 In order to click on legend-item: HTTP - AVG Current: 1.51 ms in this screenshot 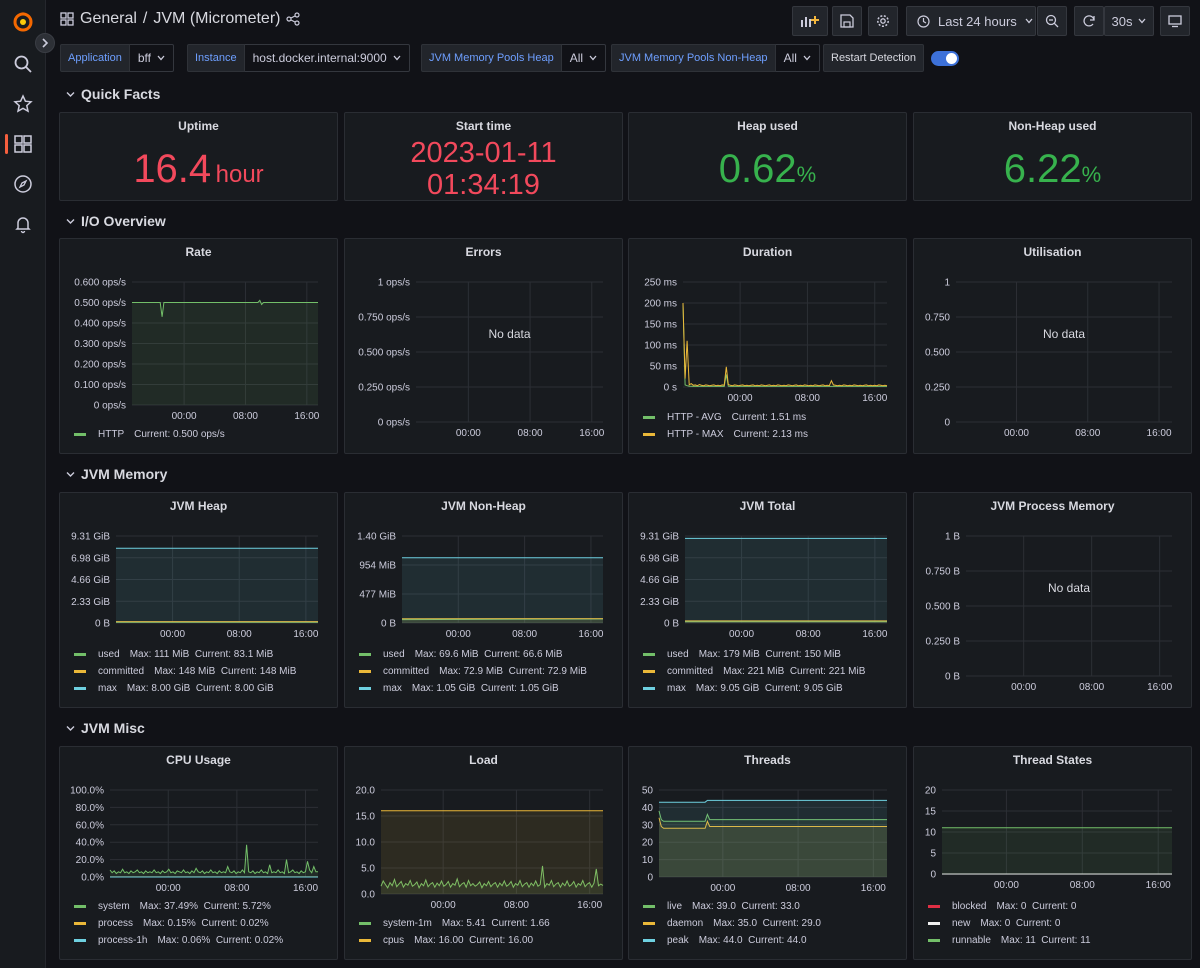, I will do `click(725, 417)`.